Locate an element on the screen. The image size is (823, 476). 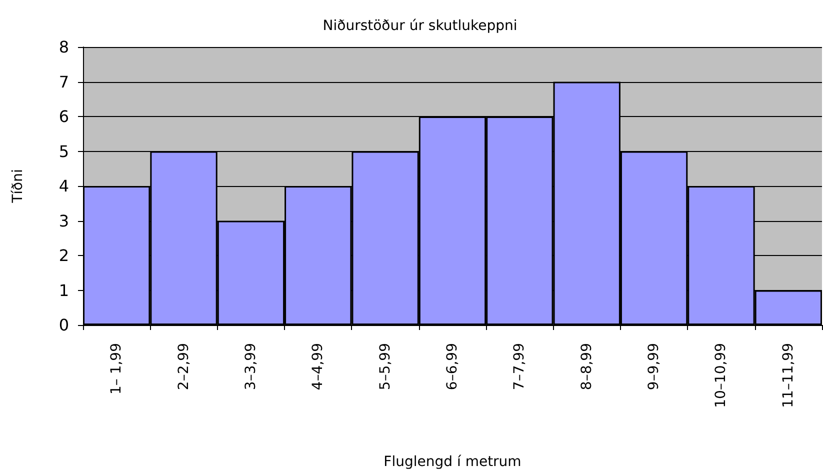
y-tick-label: 2 is located at coordinates (63, 255).